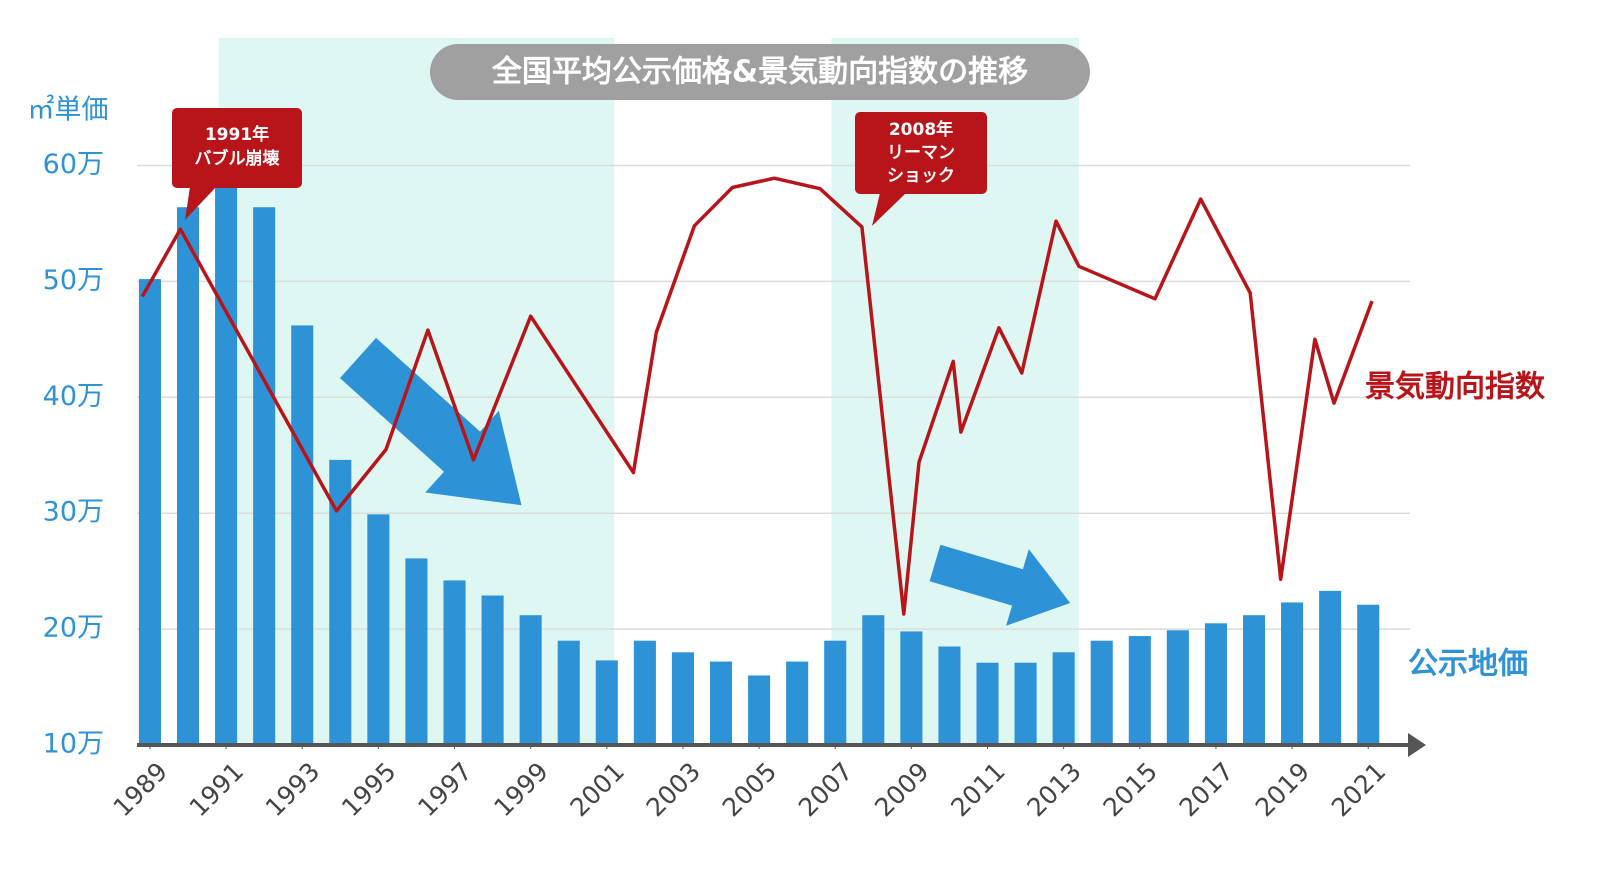 This screenshot has width=1600, height=891. What do you see at coordinates (1129, 789) in the screenshot?
I see `x-tick-label: 2015` at bounding box center [1129, 789].